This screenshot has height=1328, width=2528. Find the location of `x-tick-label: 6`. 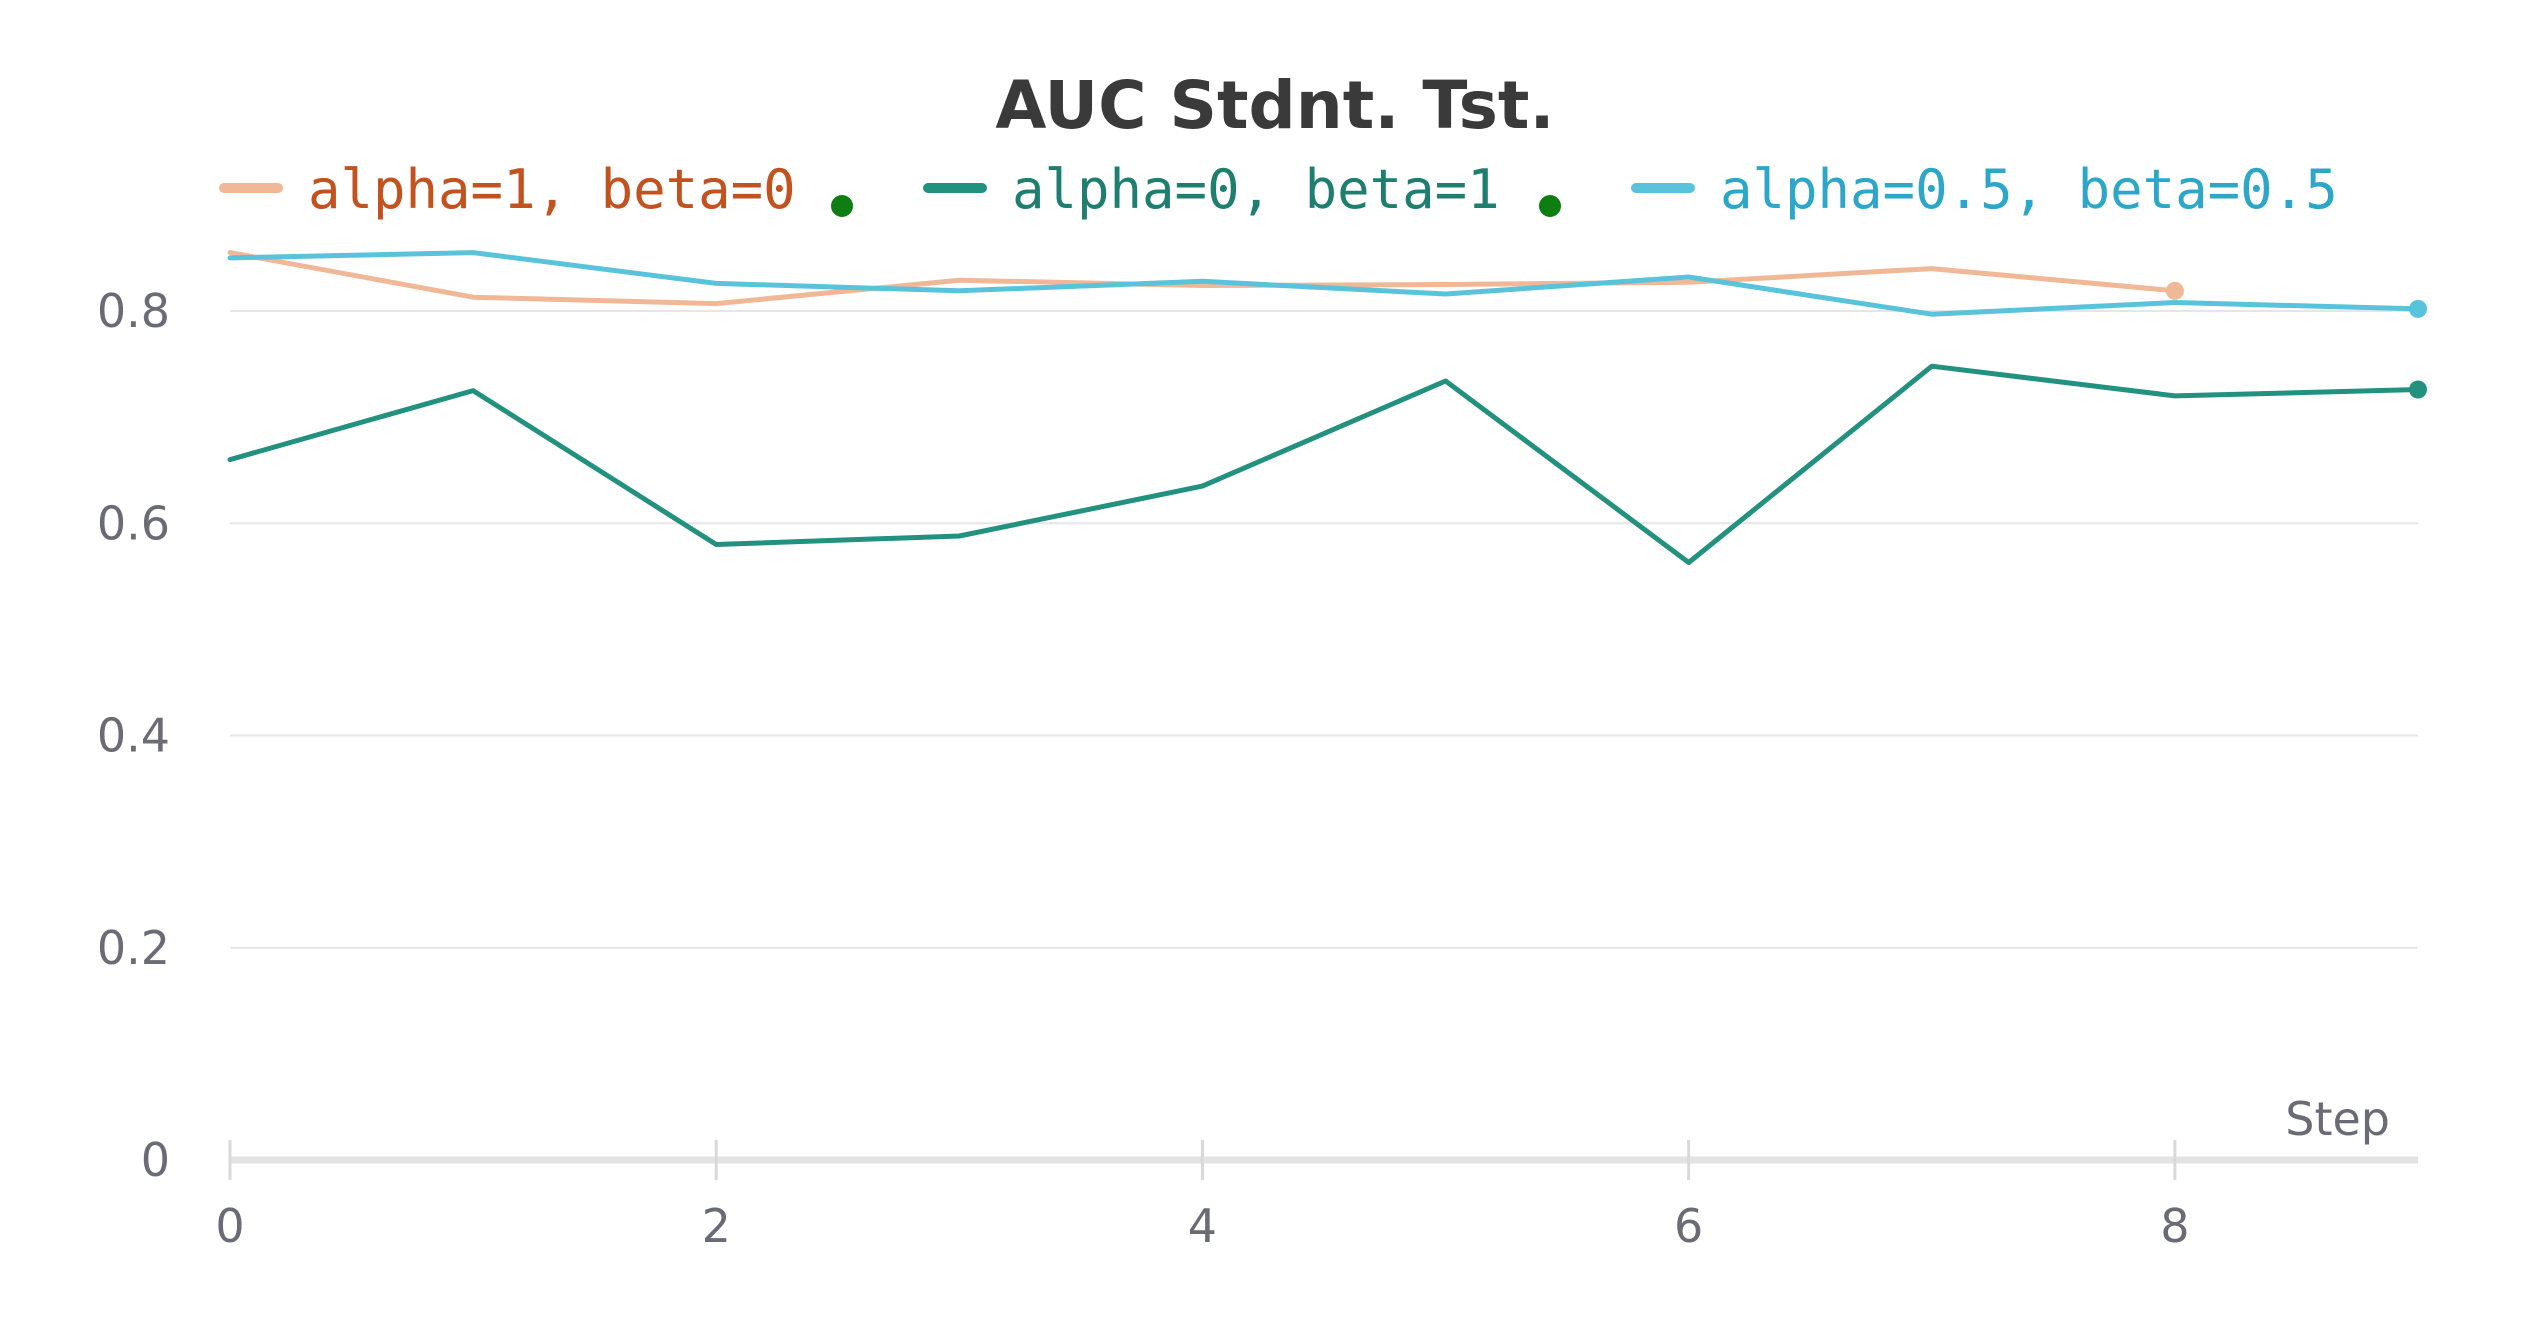

x-tick-label: 6 is located at coordinates (1688, 1226).